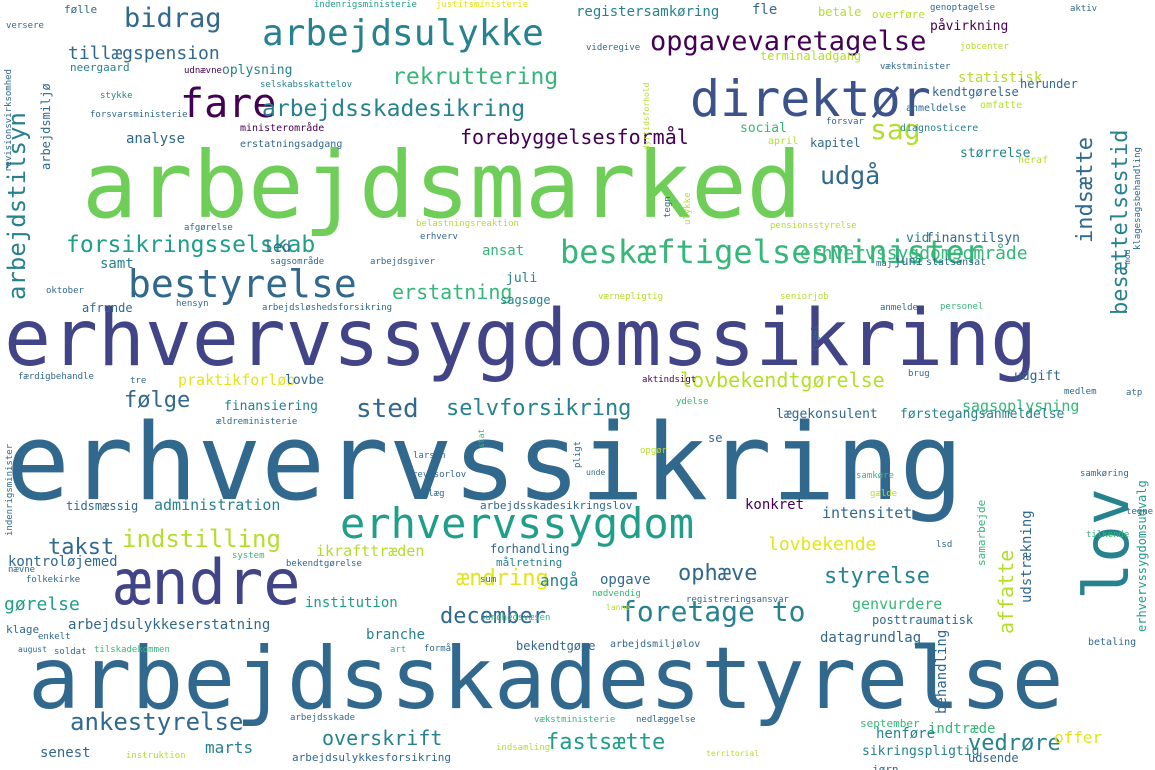  Describe the element at coordinates (578, 454) in the screenshot. I see `word: pligt` at that location.